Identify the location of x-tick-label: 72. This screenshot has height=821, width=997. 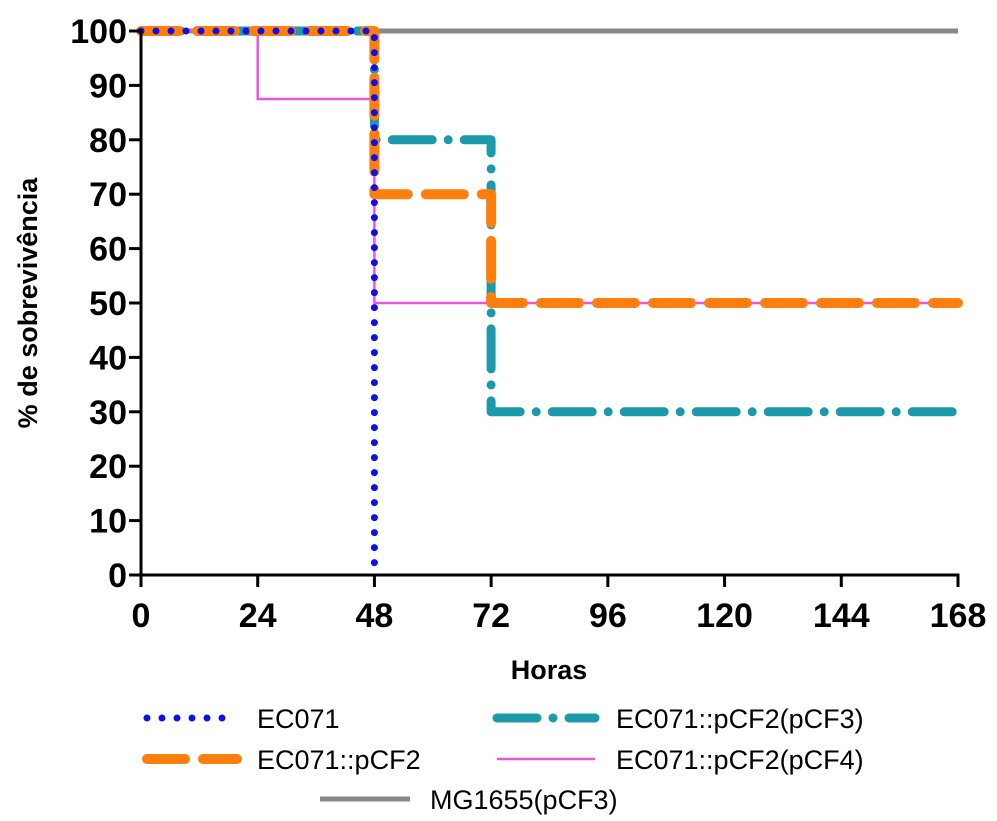
(491, 616).